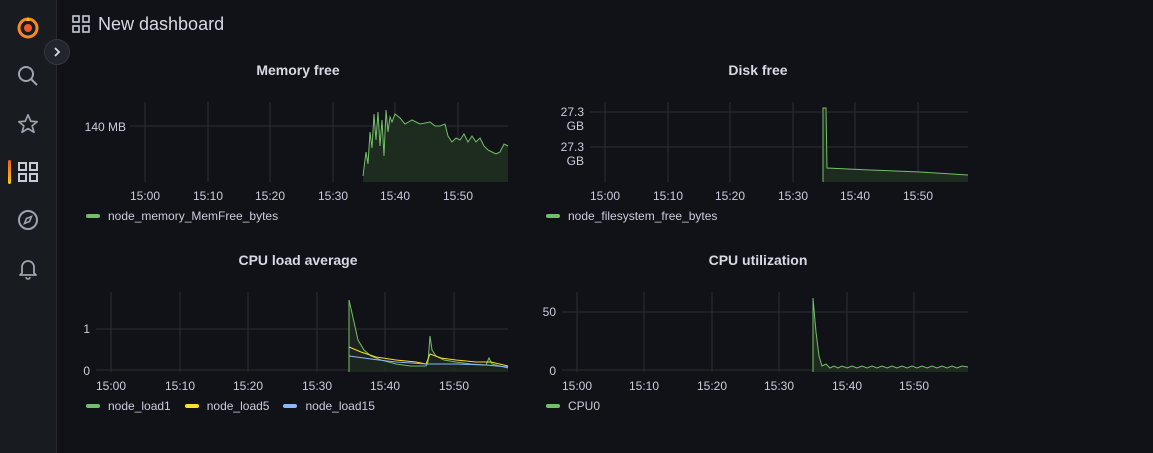 This screenshot has height=453, width=1153. I want to click on cpu-load-graph, so click(302, 332).